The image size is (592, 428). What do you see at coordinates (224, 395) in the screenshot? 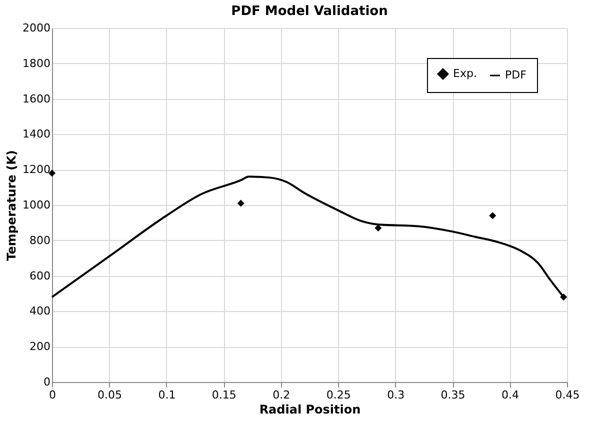
I see `x-tick-label: 0.15` at bounding box center [224, 395].